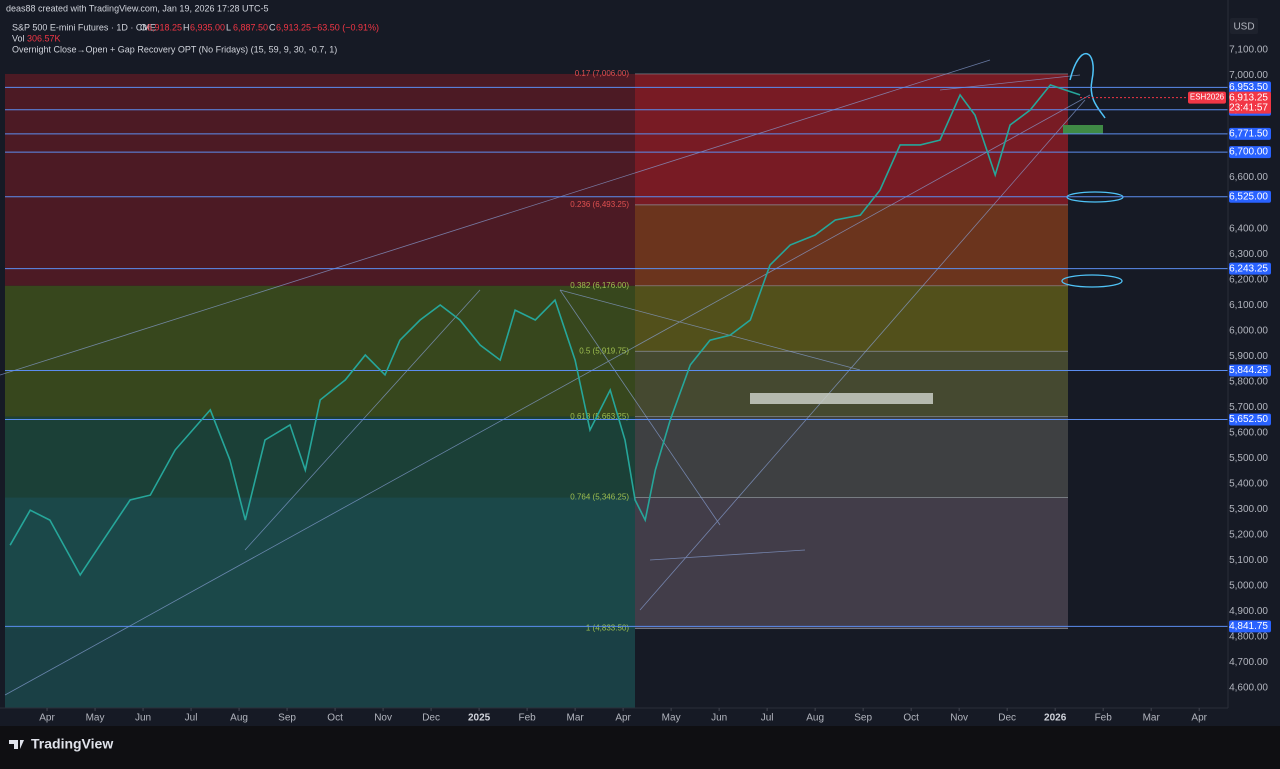 The width and height of the screenshot is (1280, 769). I want to click on fib-label: 0.382 (6,176.00), so click(599, 285).